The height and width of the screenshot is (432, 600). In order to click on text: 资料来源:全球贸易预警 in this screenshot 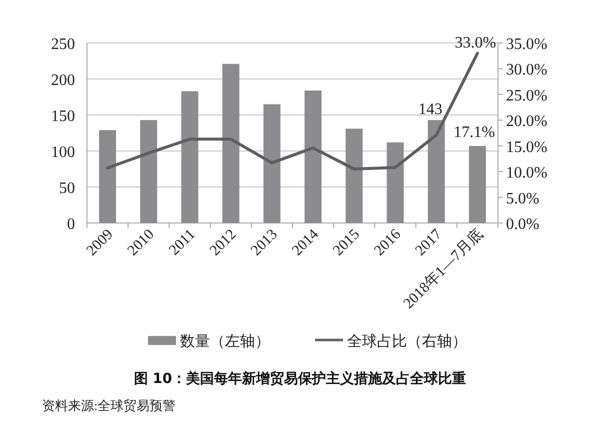, I will do `click(109, 405)`.